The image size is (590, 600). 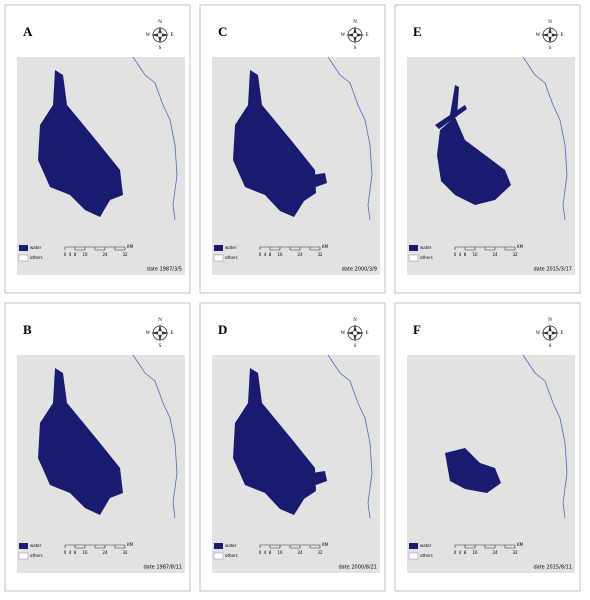 I want to click on panel-date: date 2000/8/21, so click(x=357, y=568).